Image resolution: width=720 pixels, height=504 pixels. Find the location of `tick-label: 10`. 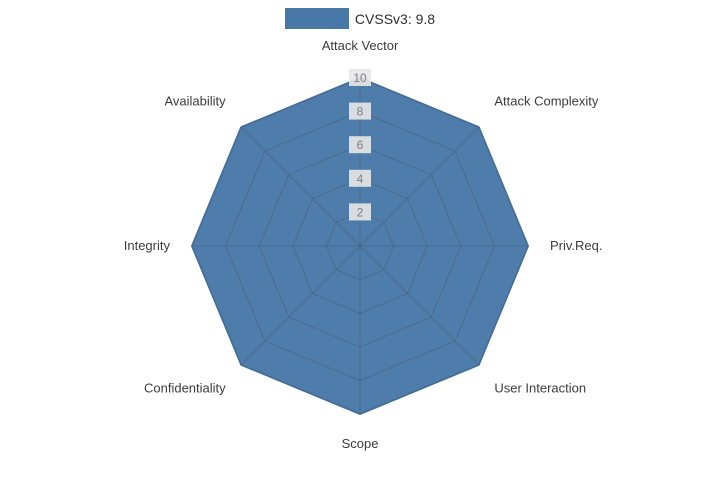

tick-label: 10 is located at coordinates (360, 77).